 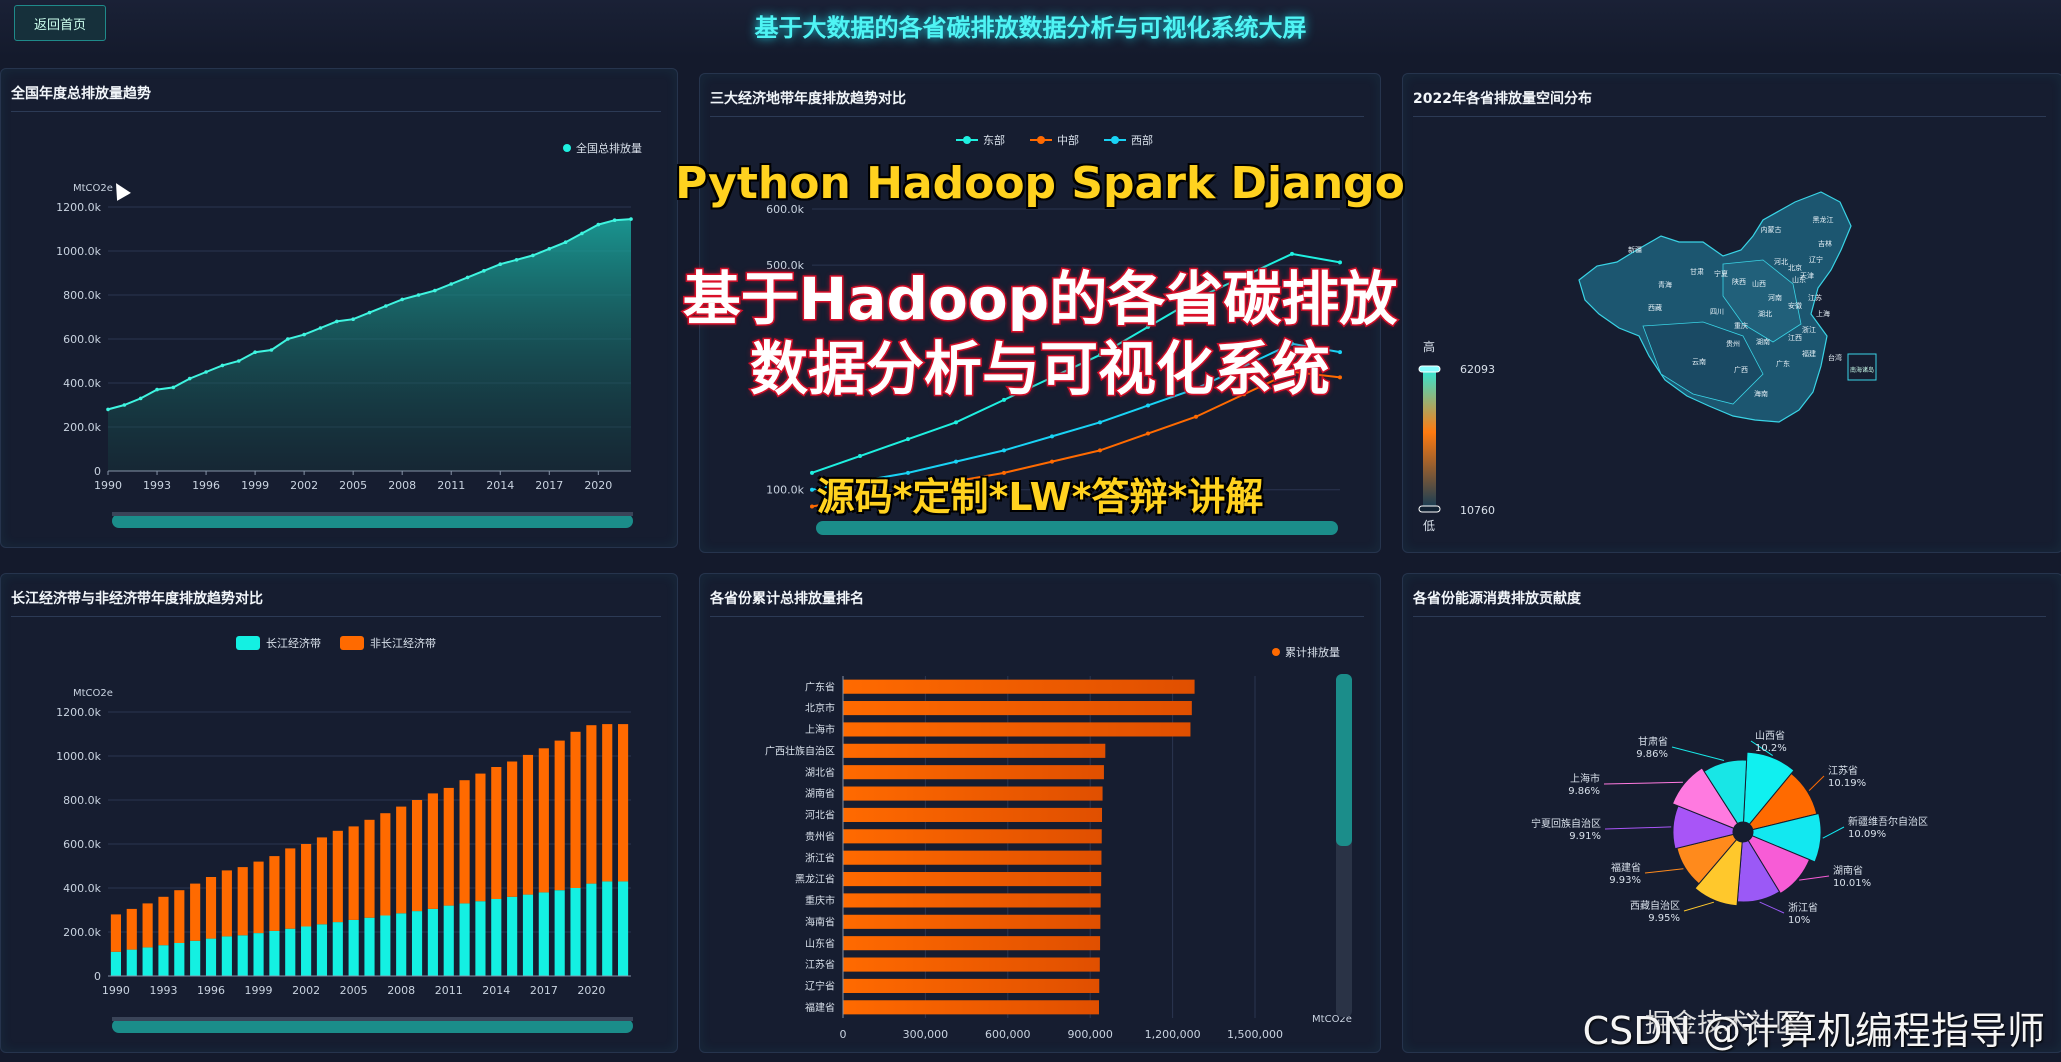 I want to click on map-province-label: 辽宁, so click(x=1816, y=259).